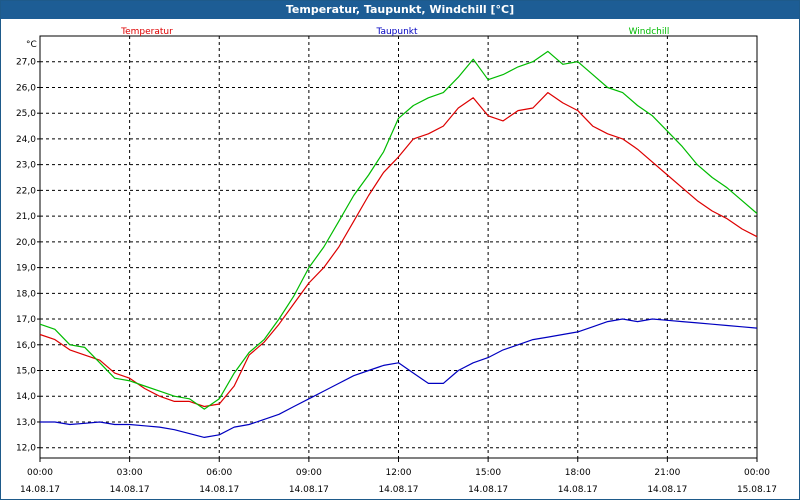 The height and width of the screenshot is (500, 800). What do you see at coordinates (26, 166) in the screenshot?
I see `y-tick-label: 23,0` at bounding box center [26, 166].